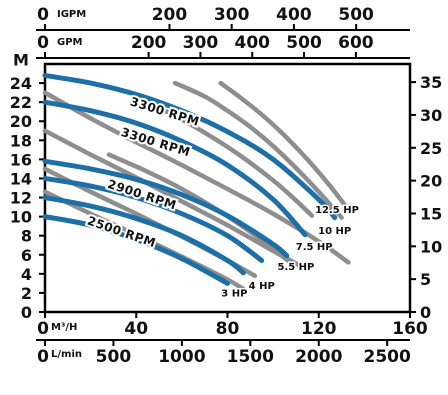 Image resolution: width=448 pixels, height=395 pixels. Describe the element at coordinates (431, 246) in the screenshot. I see `right-axis-tick-label: 10` at that location.